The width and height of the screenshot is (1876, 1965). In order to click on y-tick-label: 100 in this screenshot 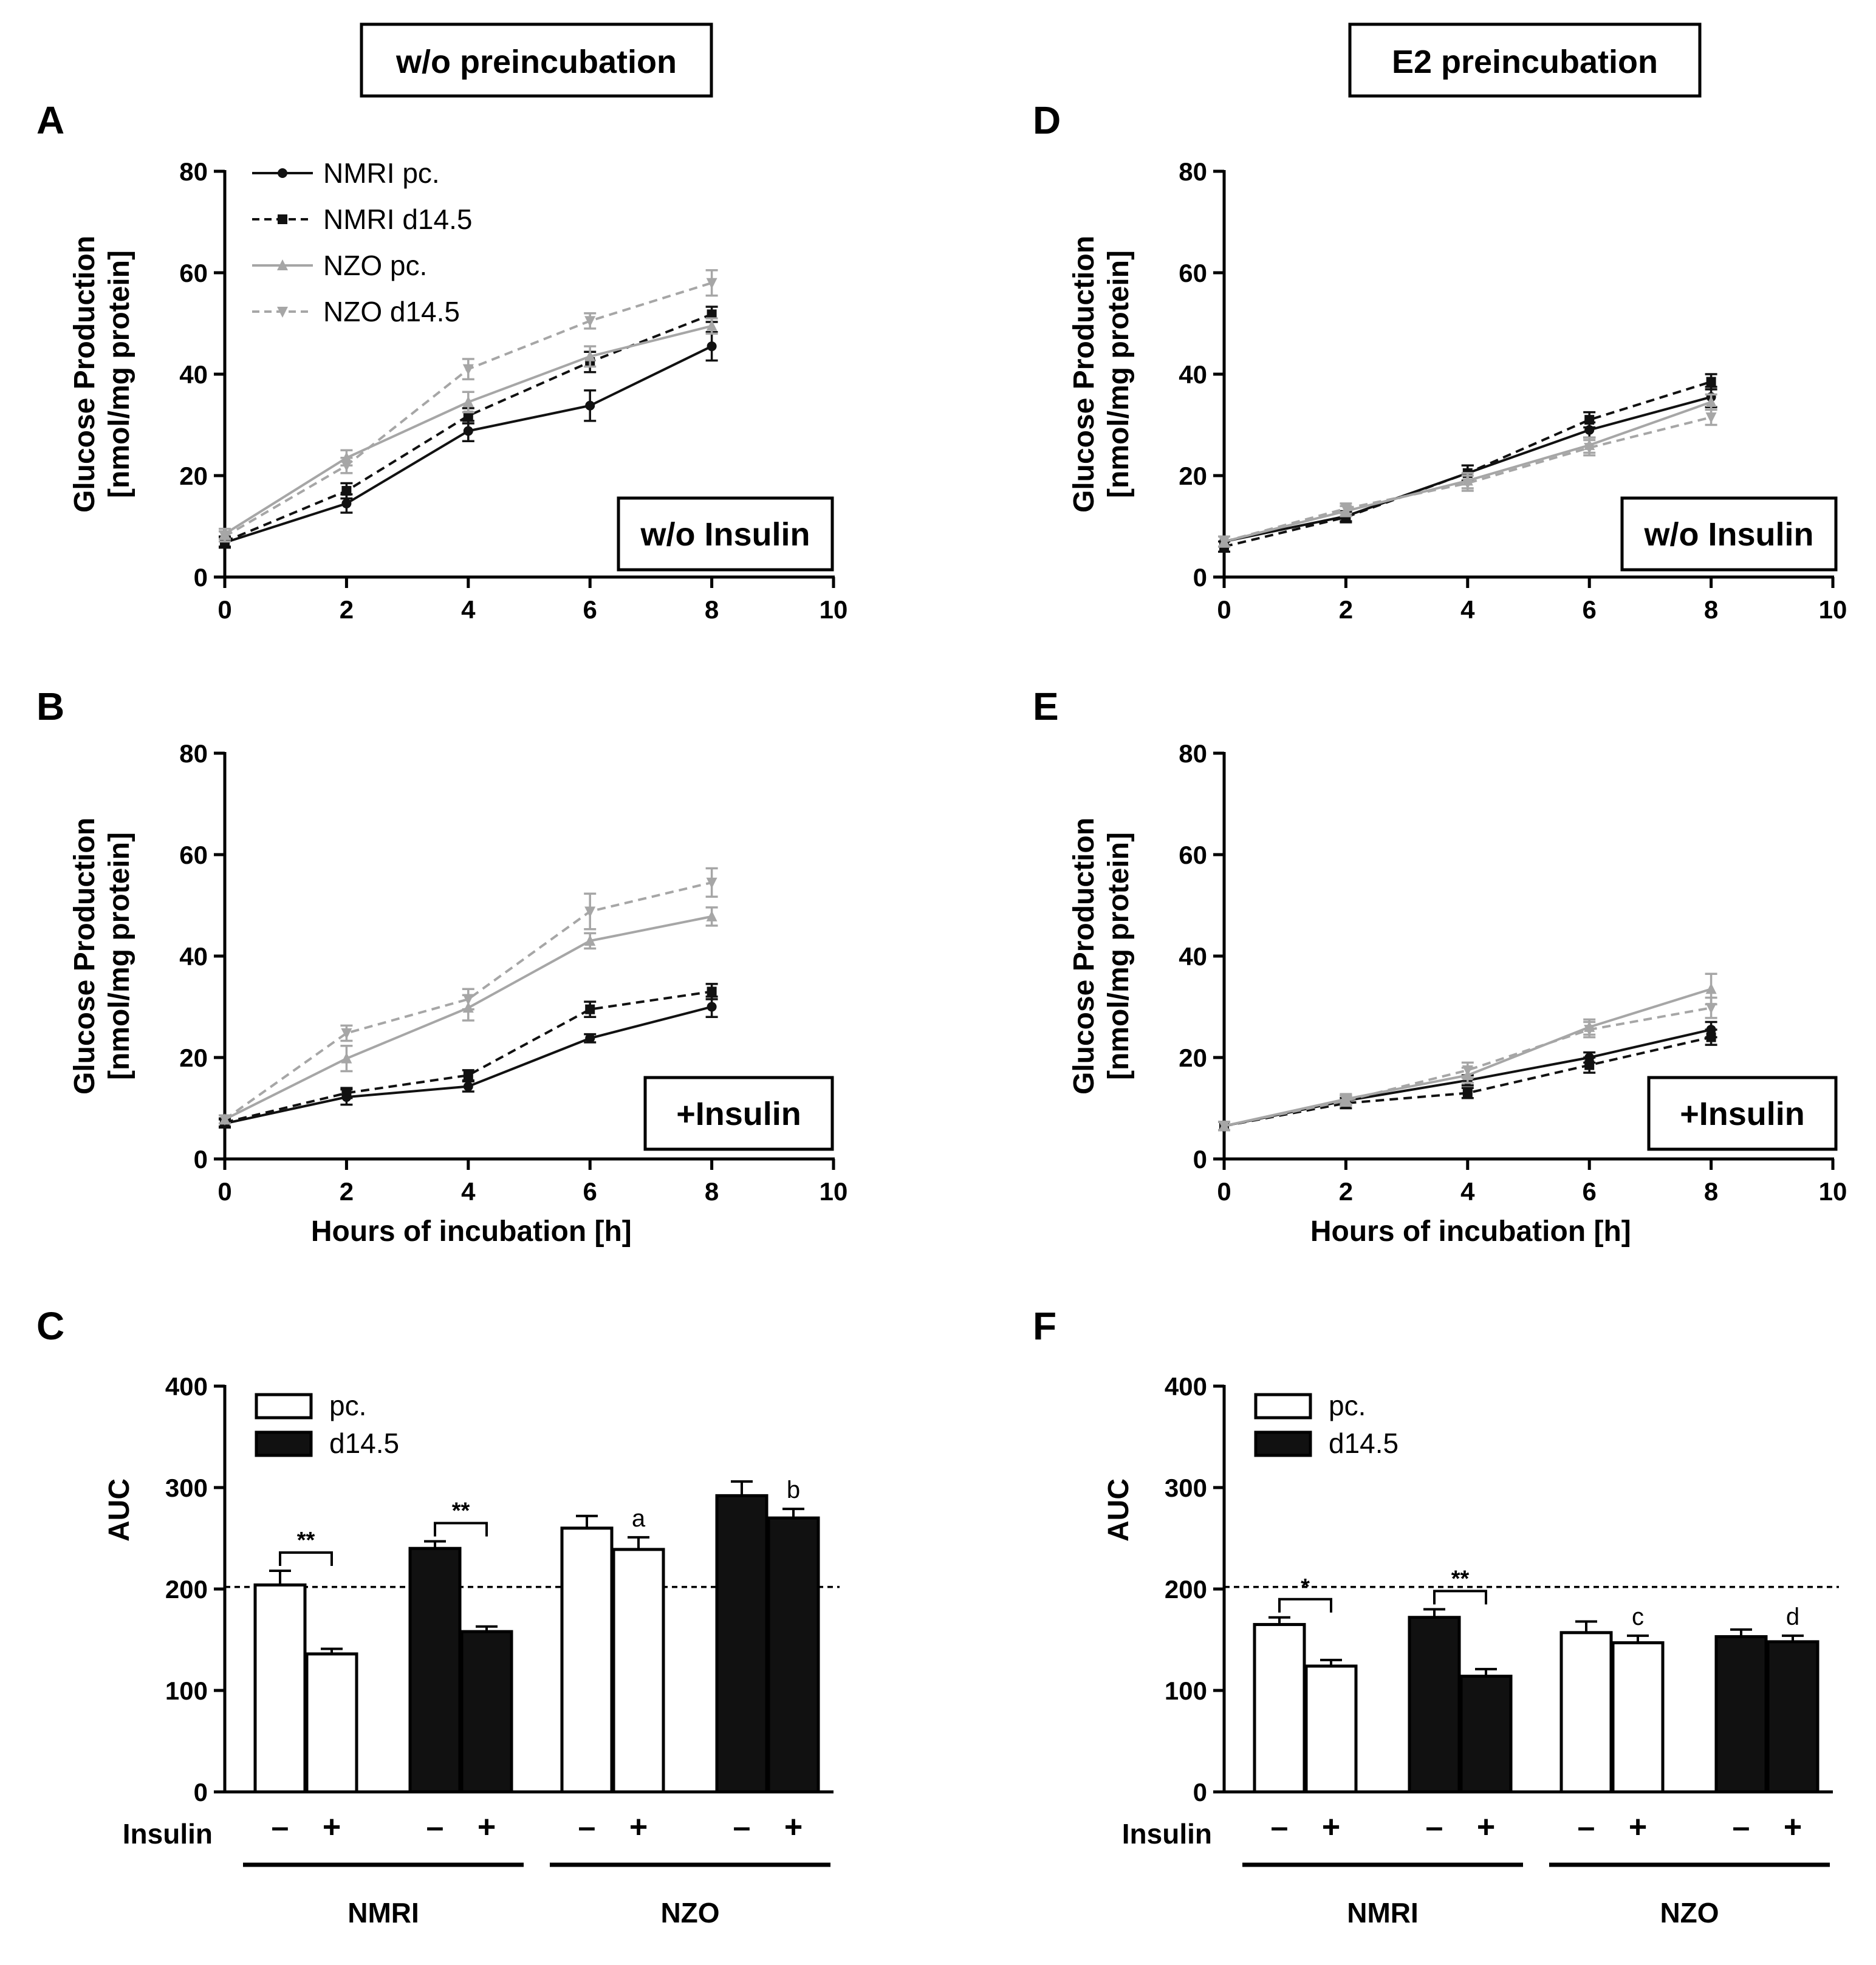, I will do `click(1186, 1690)`.